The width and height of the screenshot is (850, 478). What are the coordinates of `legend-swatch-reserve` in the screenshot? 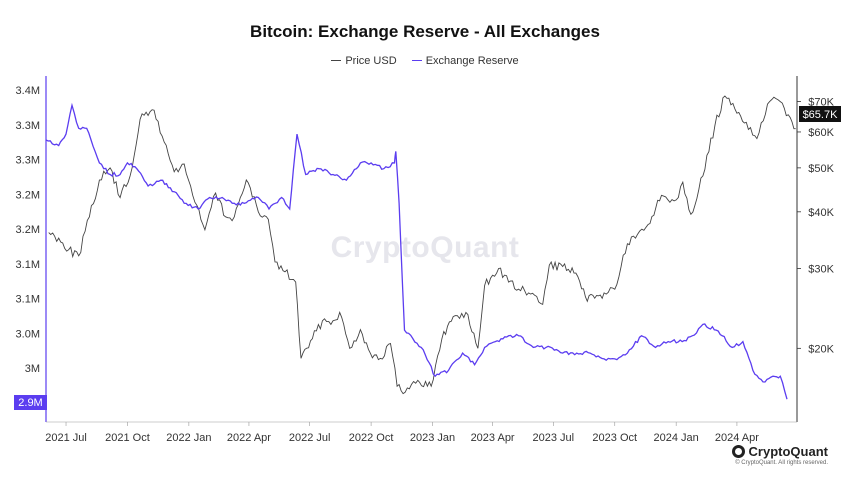 It's located at (416, 60).